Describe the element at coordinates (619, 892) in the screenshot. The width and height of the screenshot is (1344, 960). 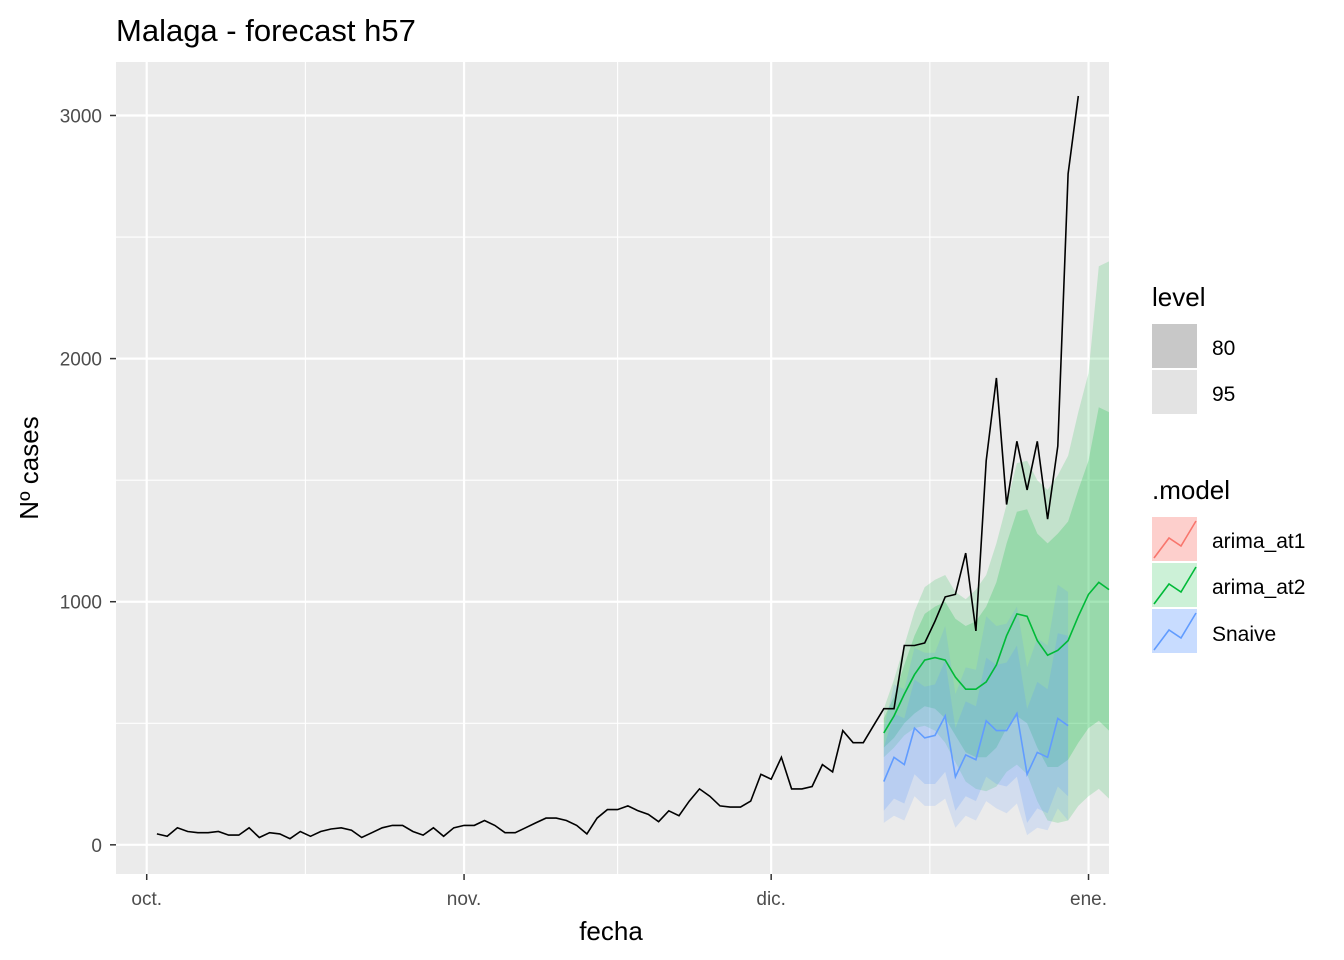
I see `x-axis: oct. nov. dic. ene.` at that location.